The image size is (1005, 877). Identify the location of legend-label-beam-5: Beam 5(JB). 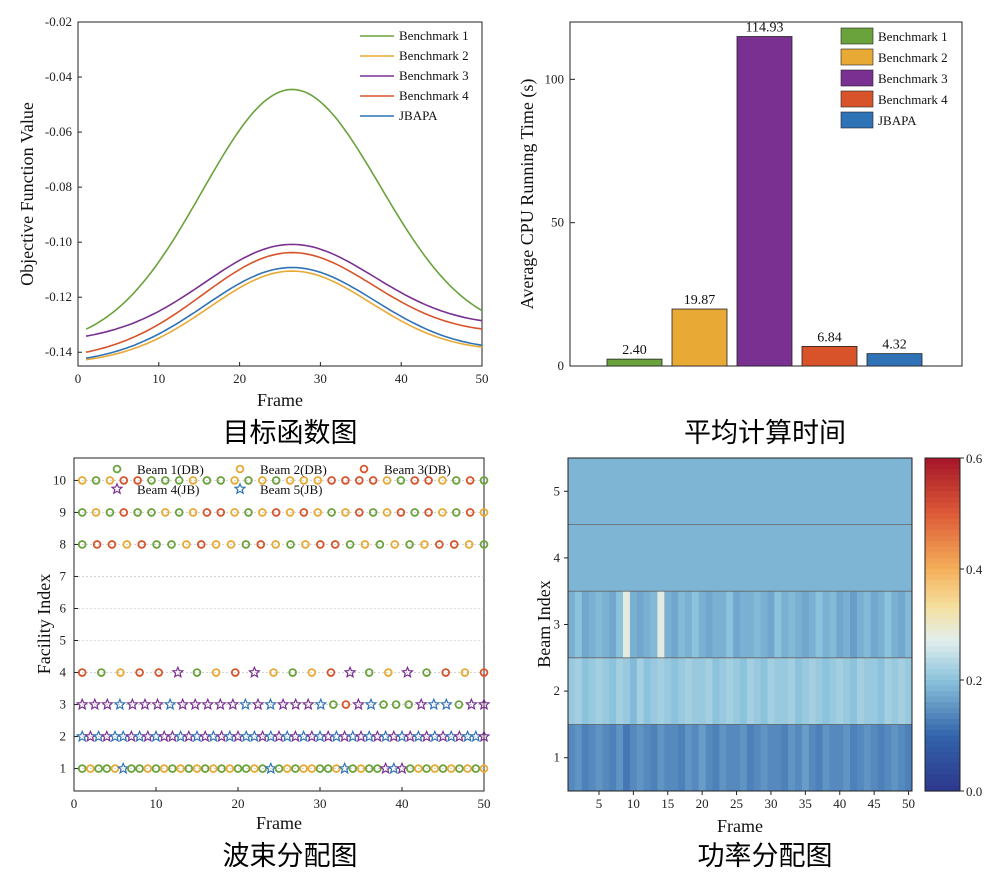
(291, 489).